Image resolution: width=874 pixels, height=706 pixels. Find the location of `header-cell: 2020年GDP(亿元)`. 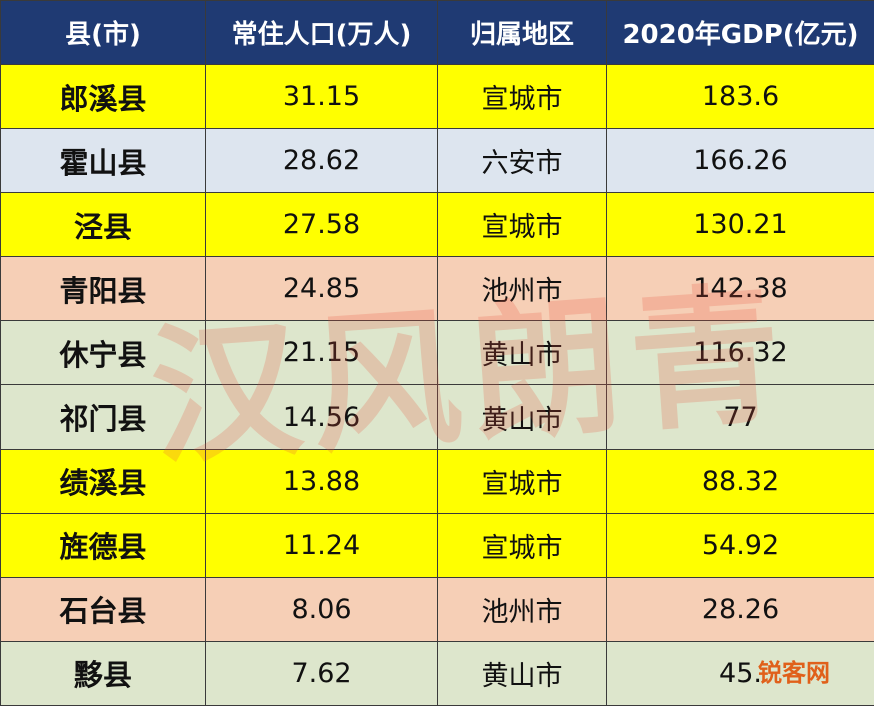

header-cell: 2020年GDP(亿元) is located at coordinates (740, 32).